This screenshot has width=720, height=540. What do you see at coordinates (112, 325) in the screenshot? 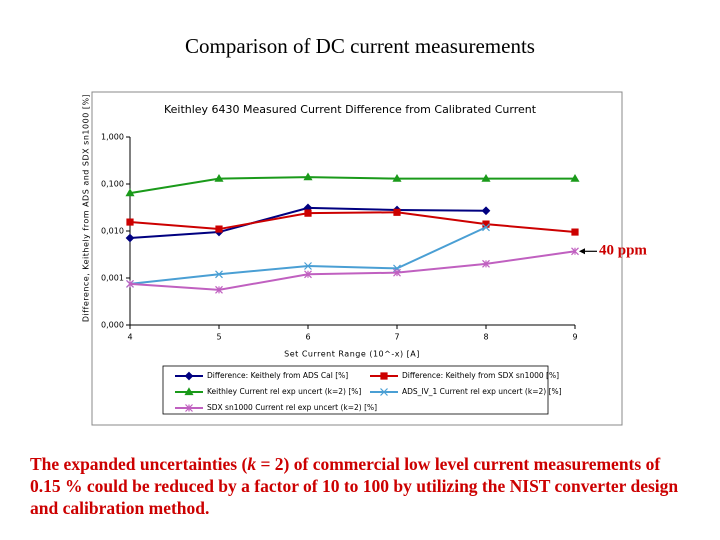
I see `y-tick-label: 0,000` at bounding box center [112, 325].